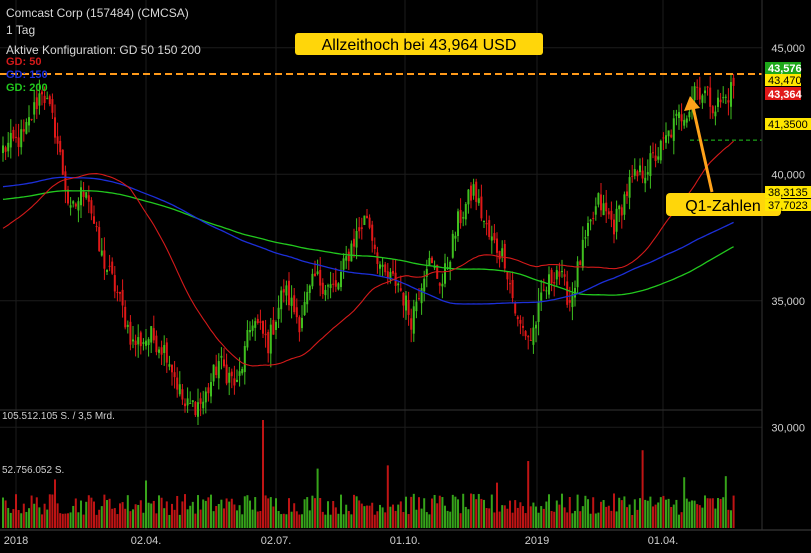 This screenshot has width=811, height=553. Describe the element at coordinates (103, 50) in the screenshot. I see `chart-config: Aktive Konfiguration: GD 50 150 200` at that location.